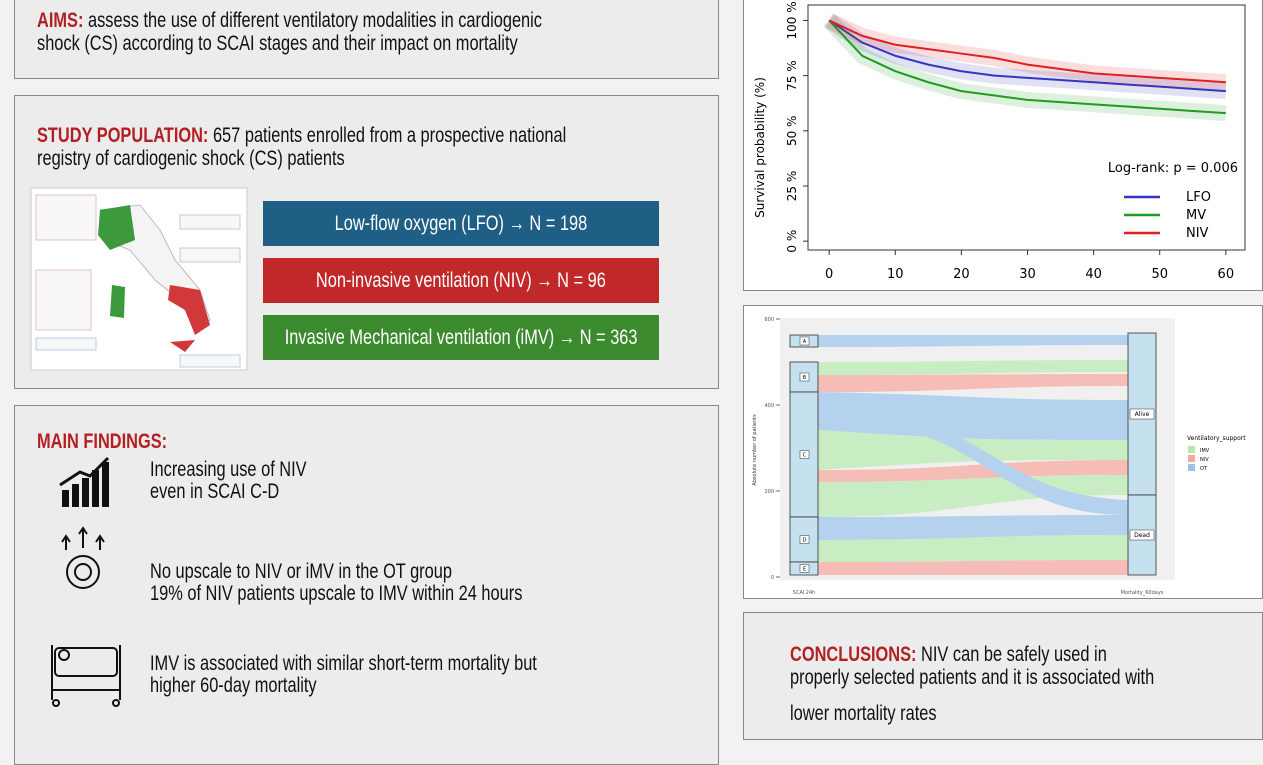  Describe the element at coordinates (139, 279) in the screenshot. I see `map` at that location.